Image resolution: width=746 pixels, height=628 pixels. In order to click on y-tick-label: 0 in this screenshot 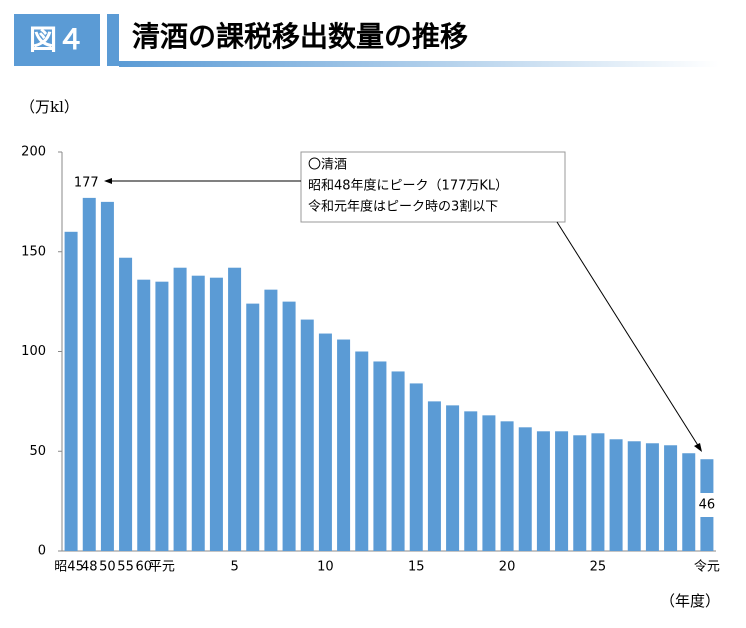, I will do `click(42, 551)`.